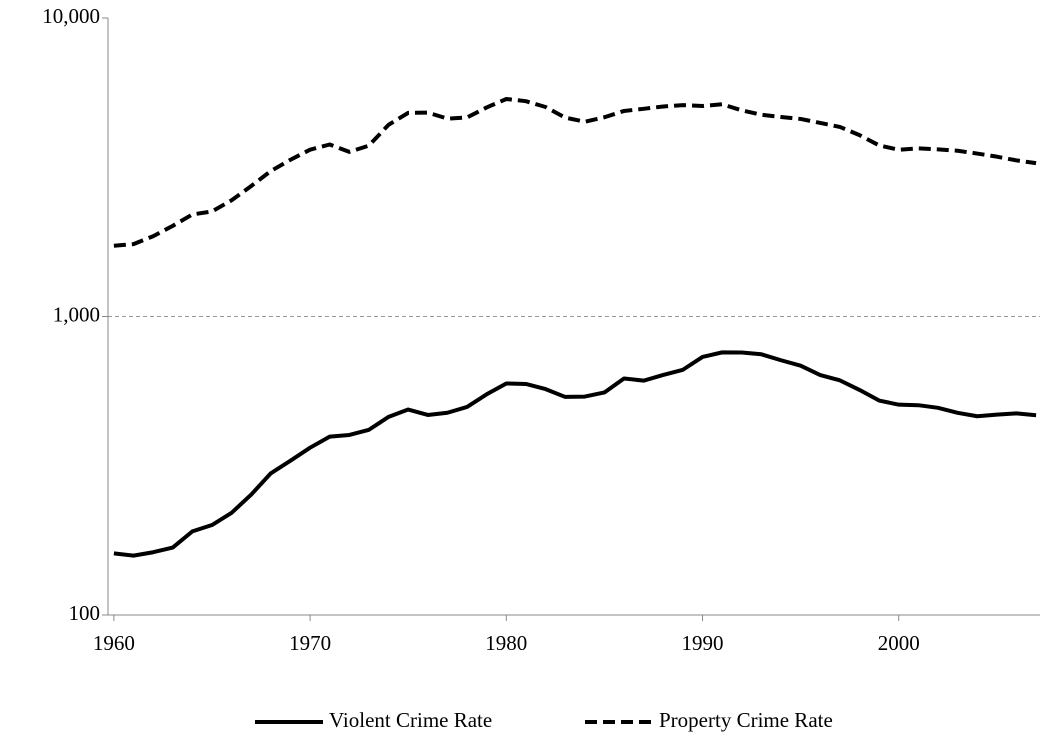  What do you see at coordinates (506, 643) in the screenshot?
I see `x-tick-label: 1980` at bounding box center [506, 643].